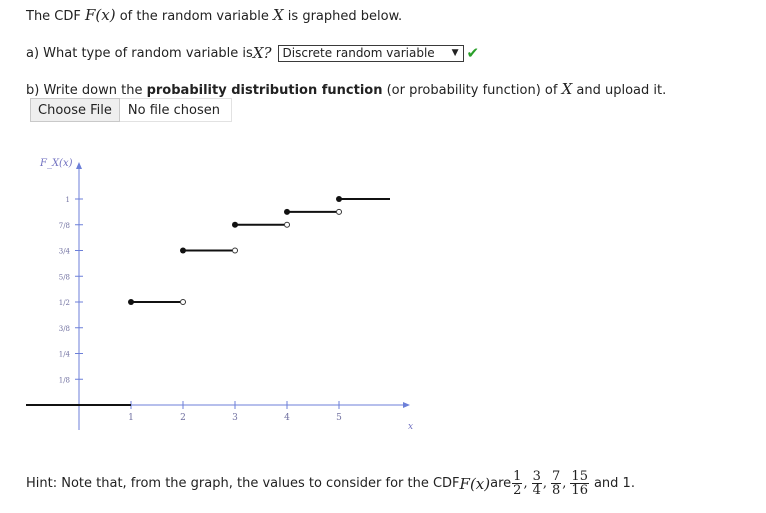  What do you see at coordinates (410, 427) in the screenshot?
I see `x-axis-label: x` at bounding box center [410, 427].